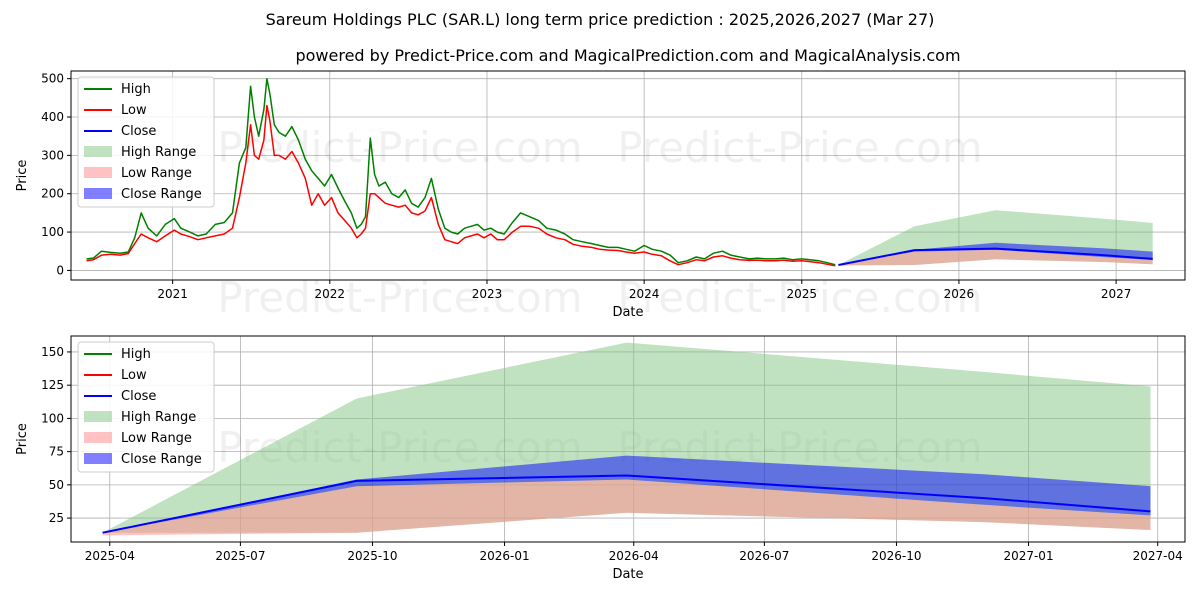  What do you see at coordinates (896, 556) in the screenshot?
I see `x-tick-label: 2026-10` at bounding box center [896, 556].